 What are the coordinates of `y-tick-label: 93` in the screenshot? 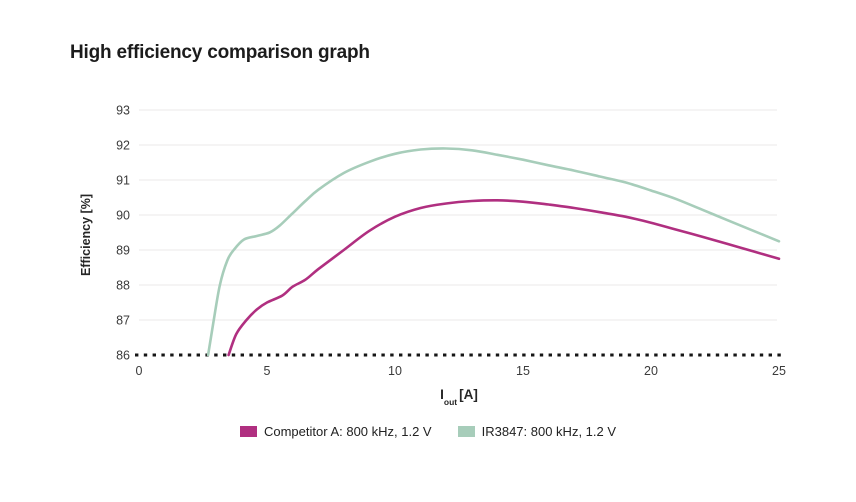 It's located at (123, 111).